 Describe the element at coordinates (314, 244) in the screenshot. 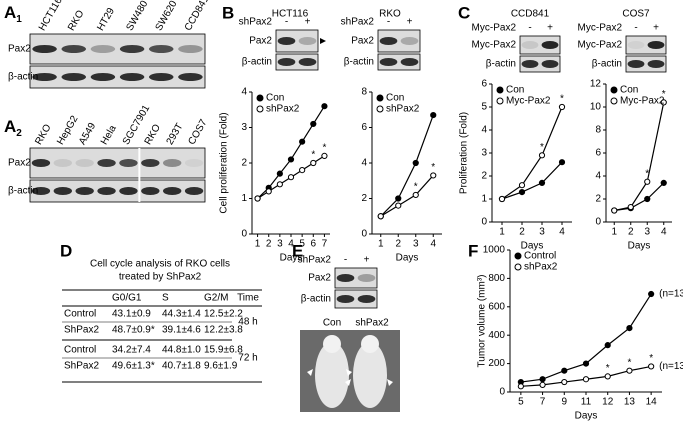

I see `x-tick-label: 6` at that location.